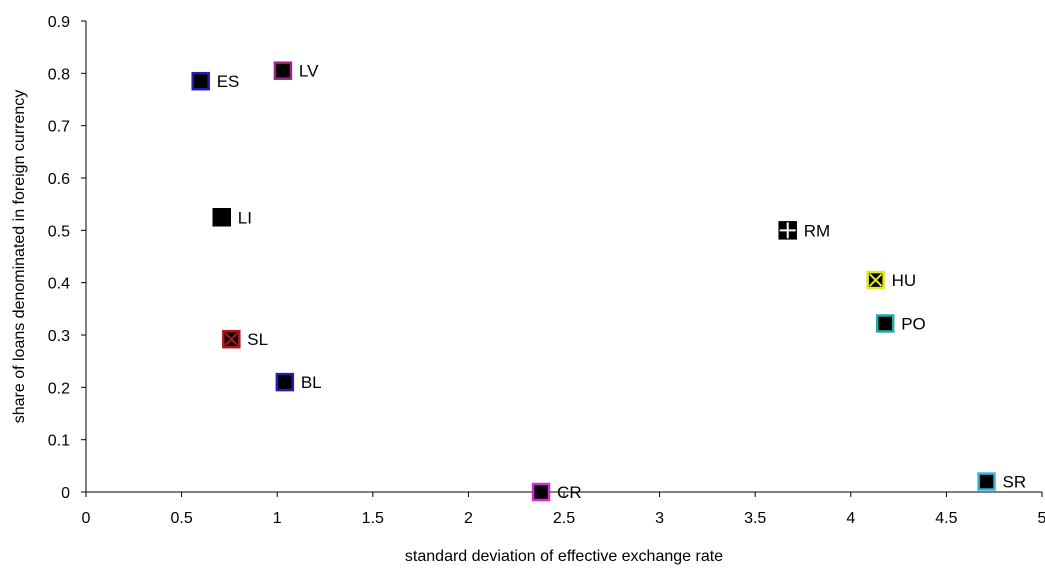 The image size is (1045, 568). I want to click on y-tick-label: 0.6, so click(59, 179).